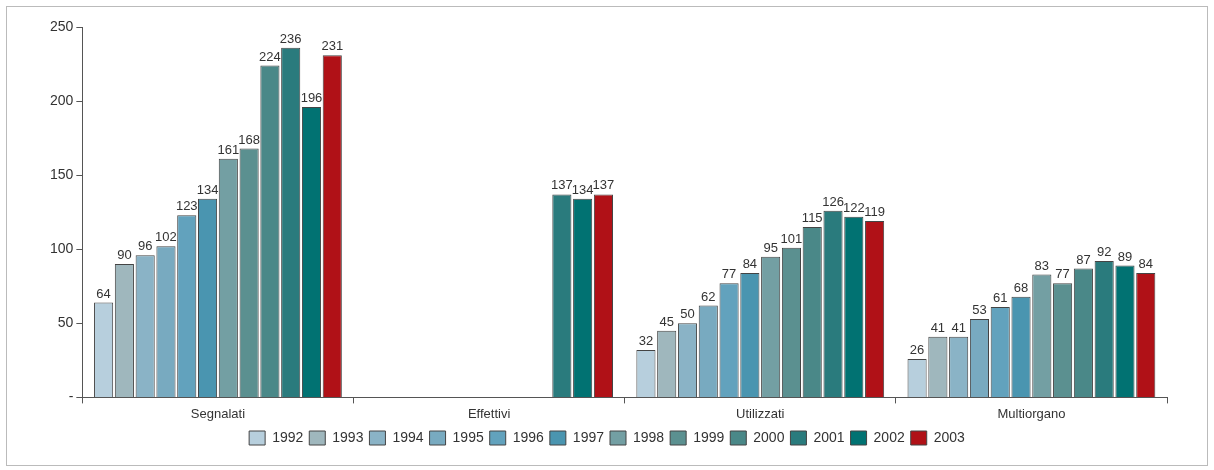 Image resolution: width=1214 pixels, height=470 pixels. I want to click on data-label: 62, so click(708, 296).